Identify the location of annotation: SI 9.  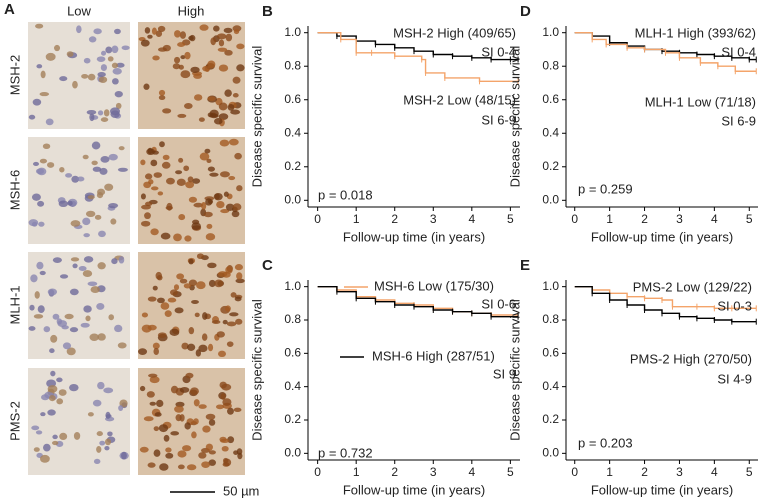
(504, 373).